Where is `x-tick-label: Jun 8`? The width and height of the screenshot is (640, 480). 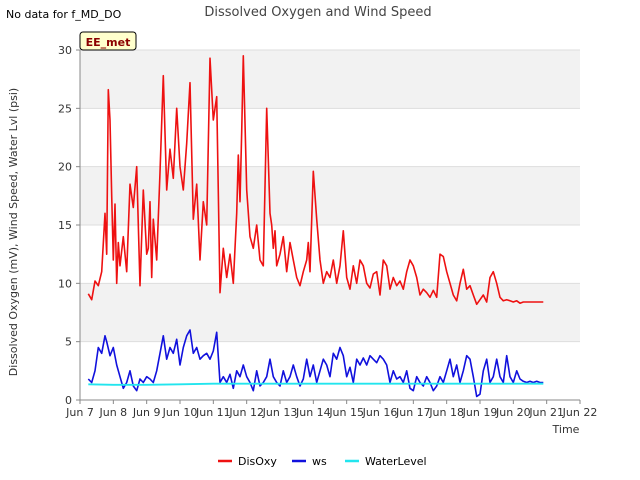
x-tick-label: Jun 8 is located at coordinates (112, 412).